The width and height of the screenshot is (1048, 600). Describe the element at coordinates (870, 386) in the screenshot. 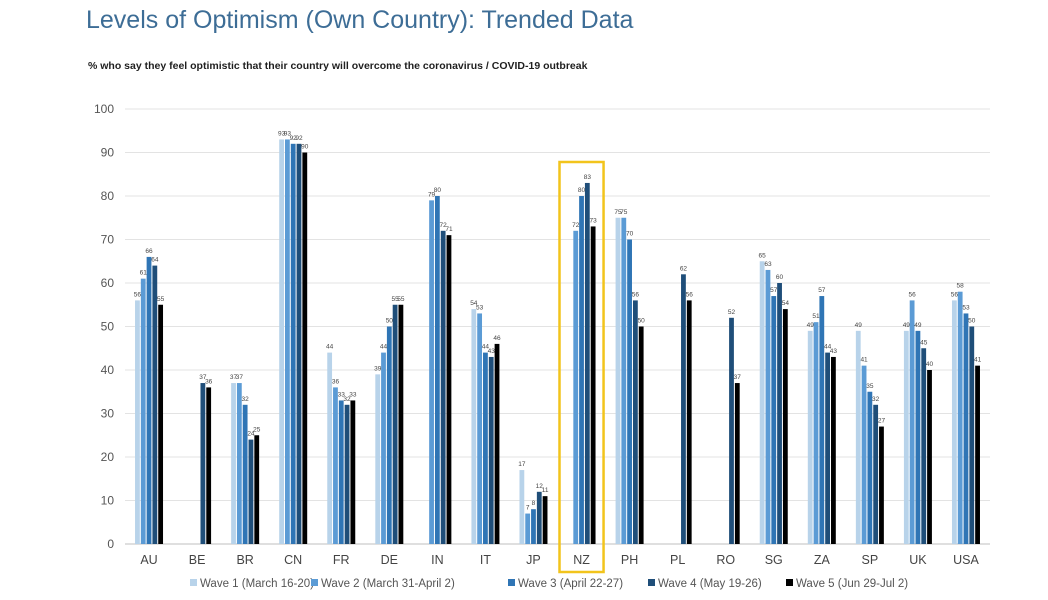

I see `data-label: 35` at that location.